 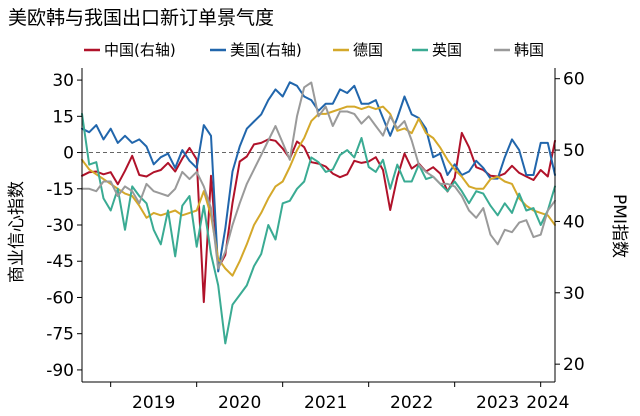 I want to click on x-tick-label: 2019, so click(x=153, y=403).